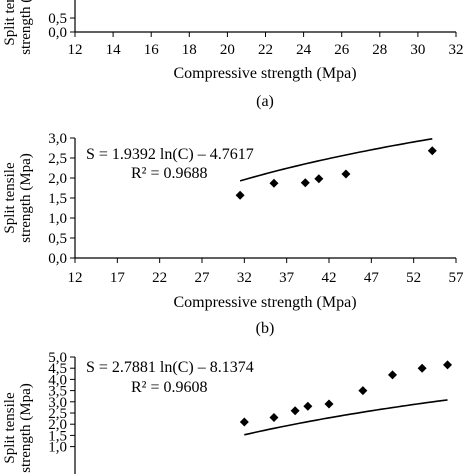  I want to click on r-squared-label: R² = 0.9608, so click(169, 387).